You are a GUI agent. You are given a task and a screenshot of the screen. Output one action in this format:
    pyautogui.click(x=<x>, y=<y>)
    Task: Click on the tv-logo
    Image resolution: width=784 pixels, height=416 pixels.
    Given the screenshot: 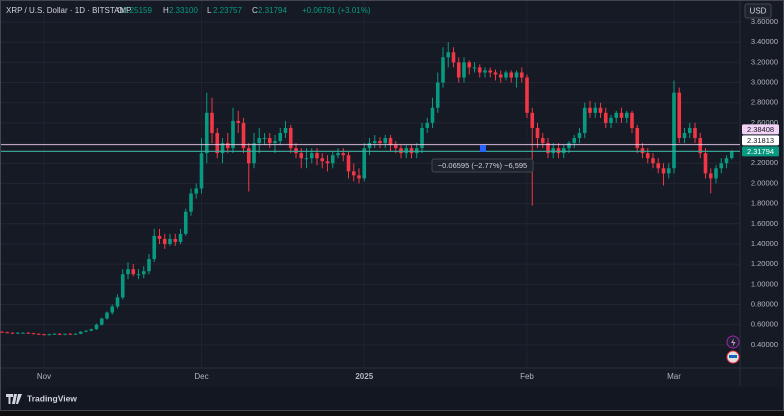 What is the action you would take?
    pyautogui.click(x=14, y=399)
    